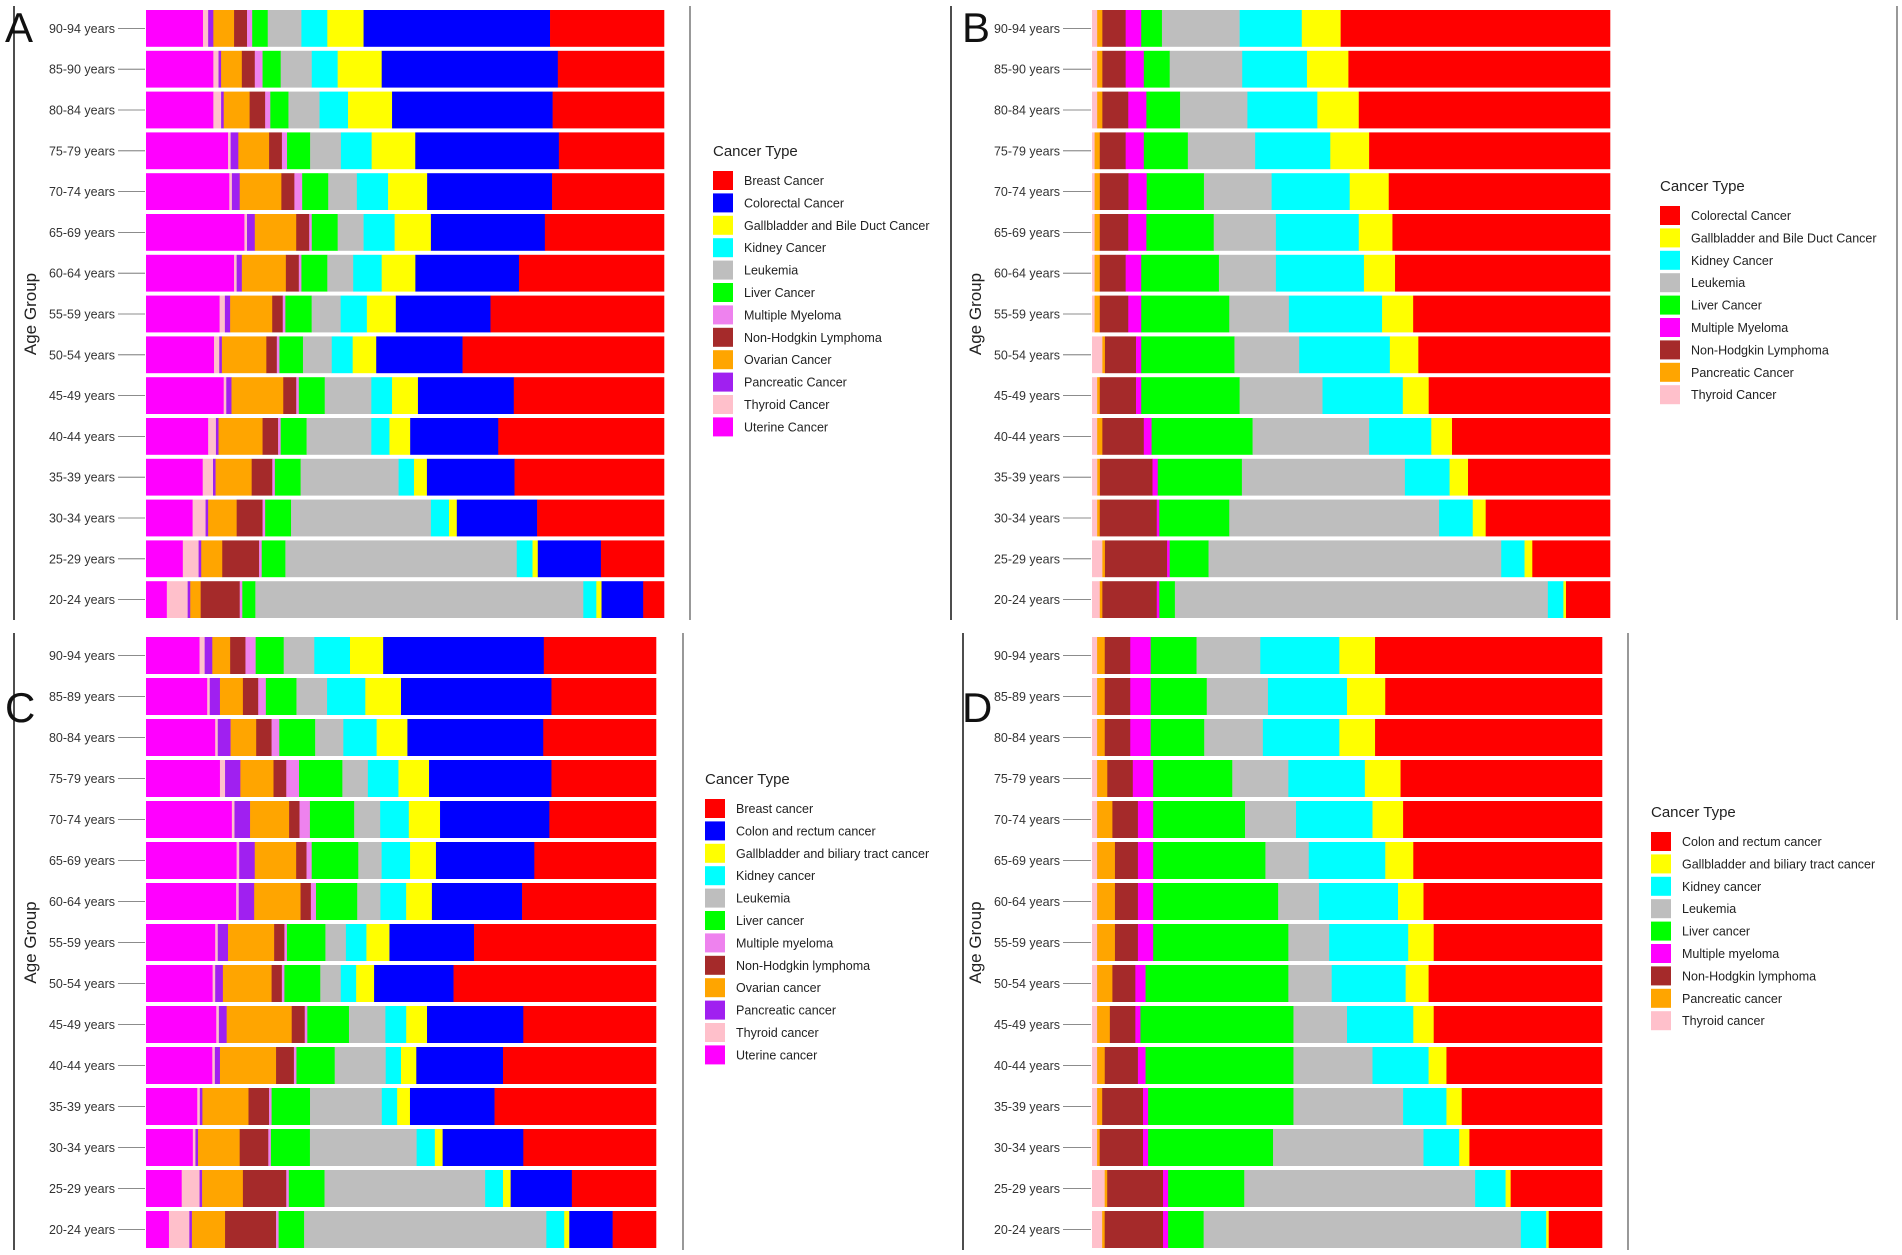 The image size is (1902, 1255). Describe the element at coordinates (774, 809) in the screenshot. I see `legend-label-breast-cancer: Breast cancer` at that location.